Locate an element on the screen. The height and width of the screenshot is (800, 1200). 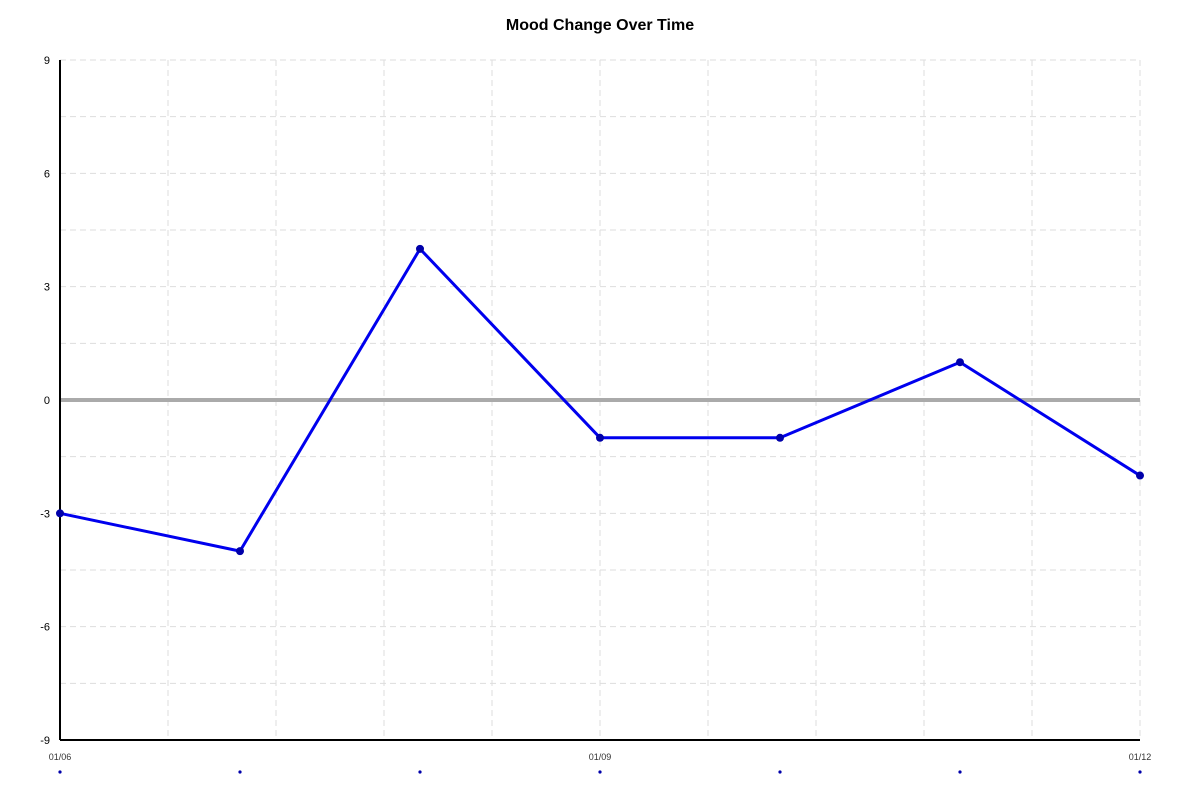
x-tick-labels: 01/06 01/09 01/12 is located at coordinates (600, 757).